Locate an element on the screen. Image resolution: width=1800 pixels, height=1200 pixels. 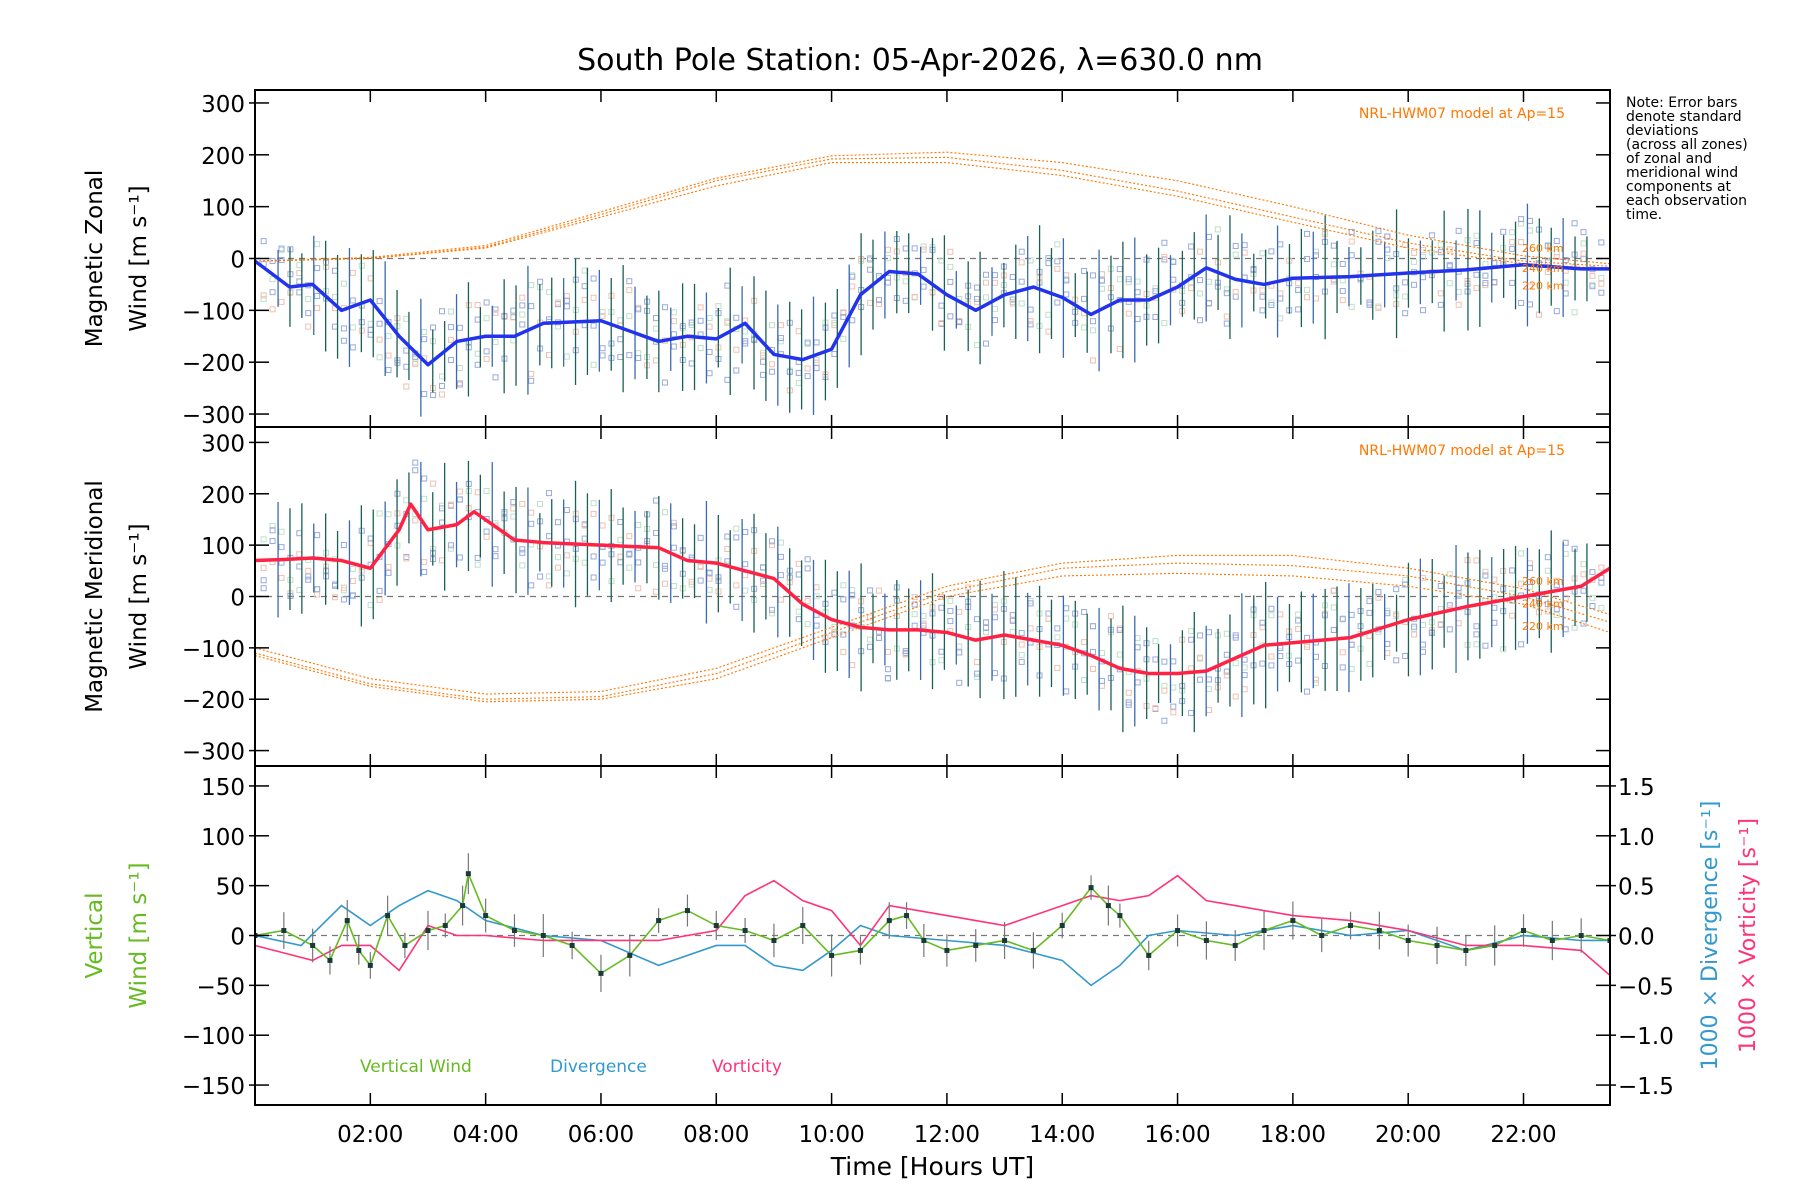
model-altitude-label: 260 km is located at coordinates (1543, 581).